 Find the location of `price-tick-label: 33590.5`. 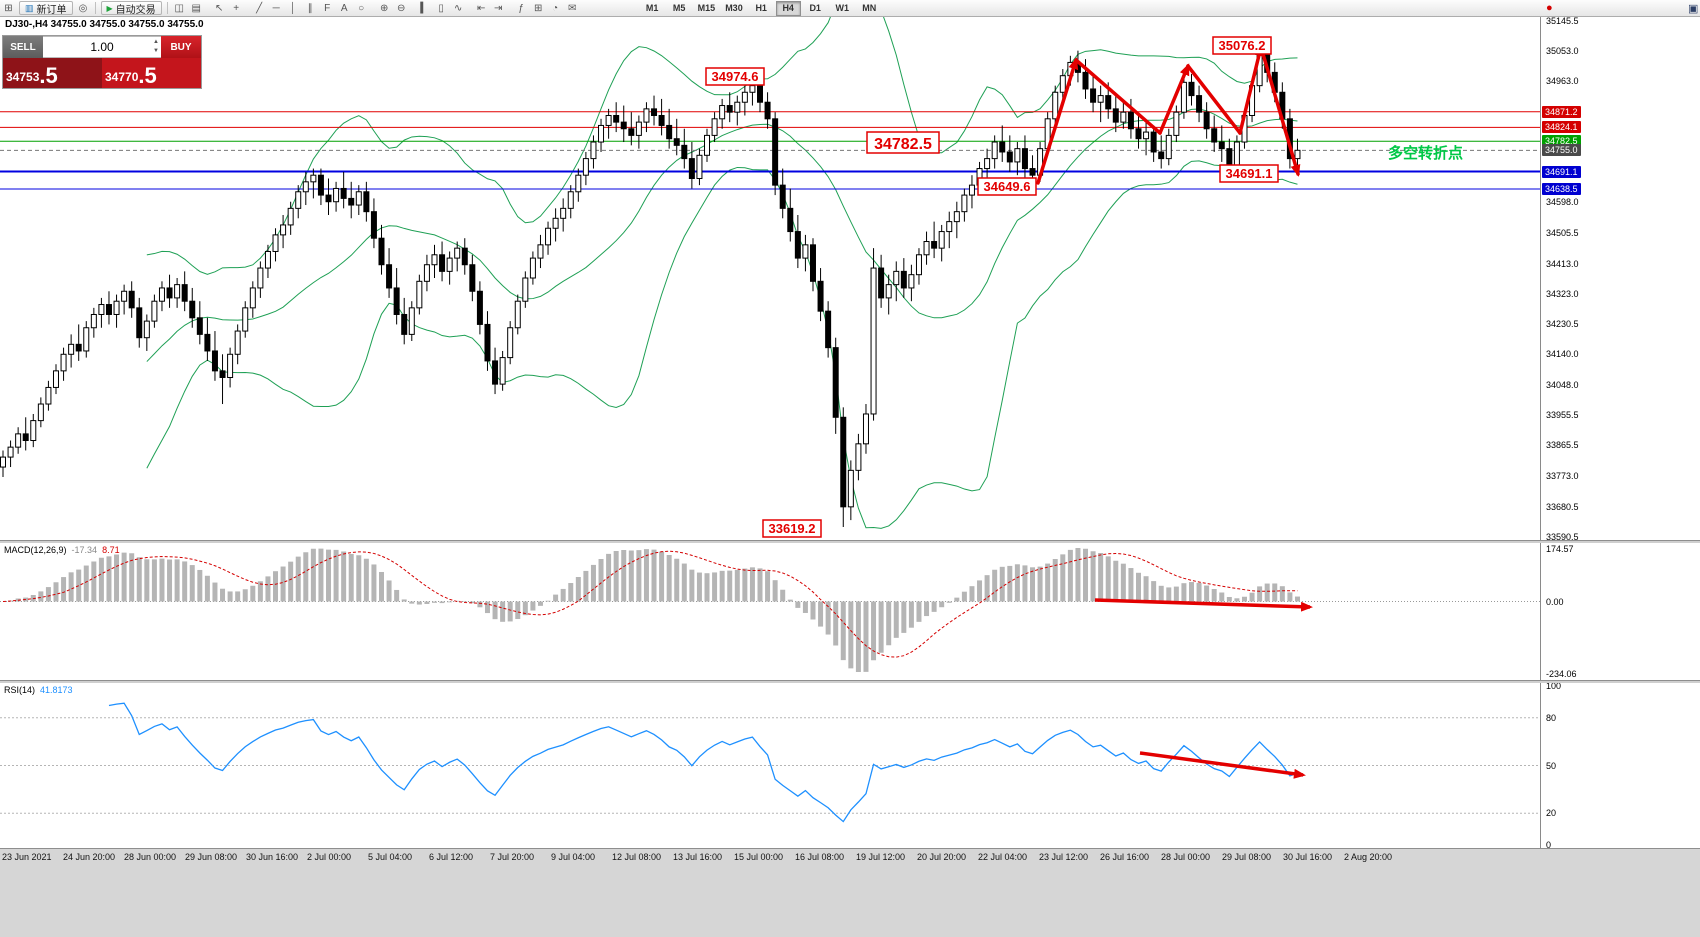

price-tick-label: 33590.5 is located at coordinates (1562, 536).